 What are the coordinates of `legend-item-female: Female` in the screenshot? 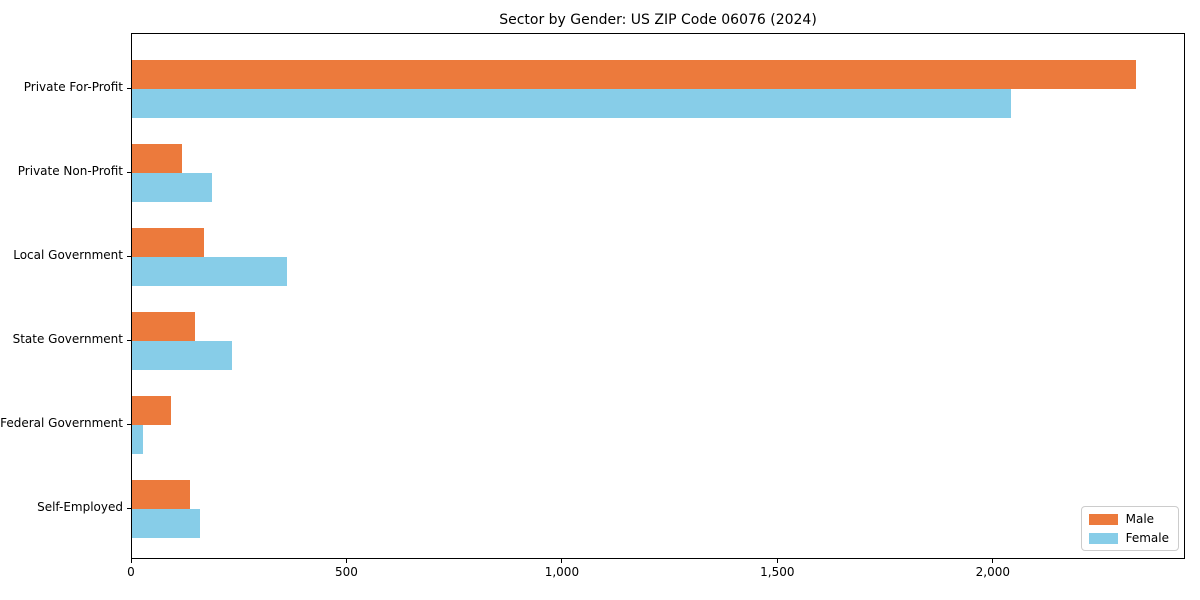 It's located at (1128, 538).